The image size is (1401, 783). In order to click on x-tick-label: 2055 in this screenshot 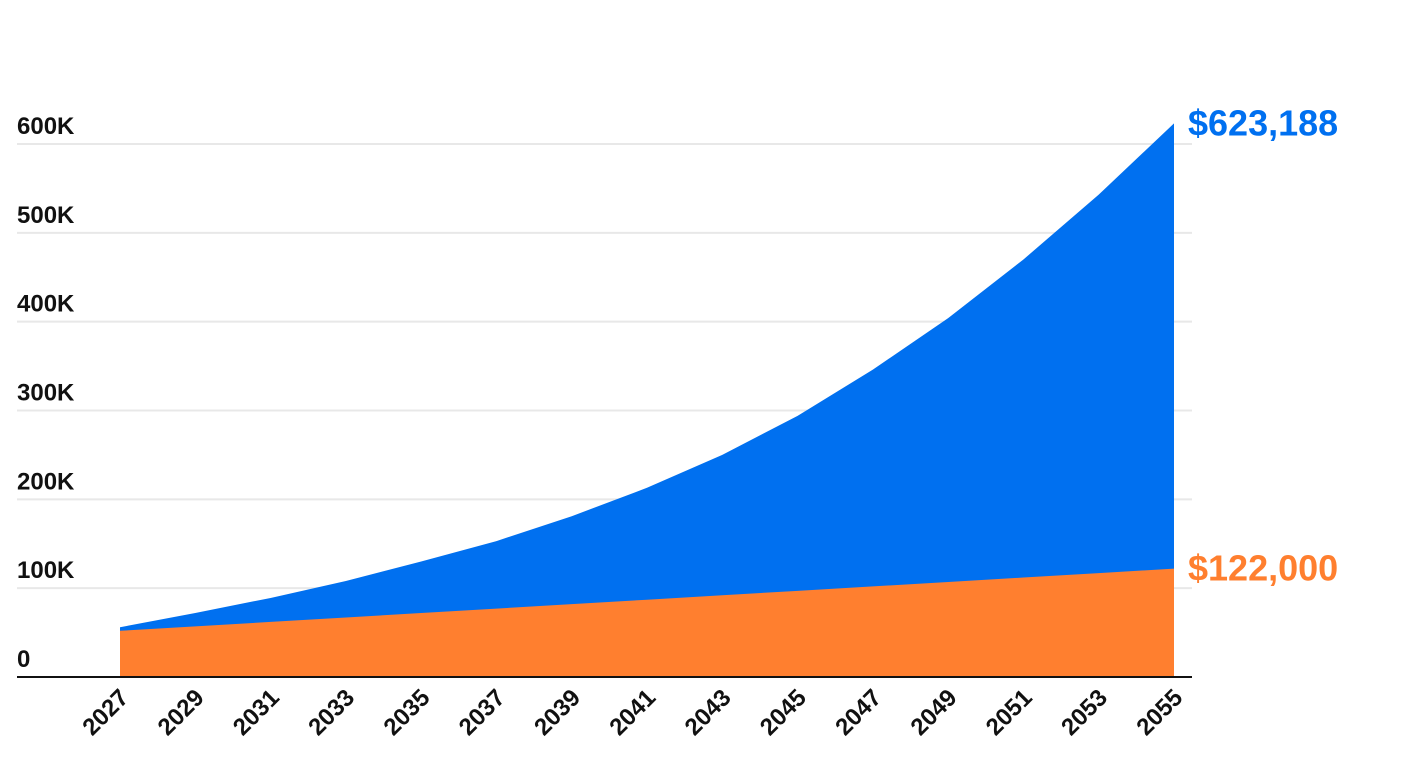, I will do `click(1159, 712)`.